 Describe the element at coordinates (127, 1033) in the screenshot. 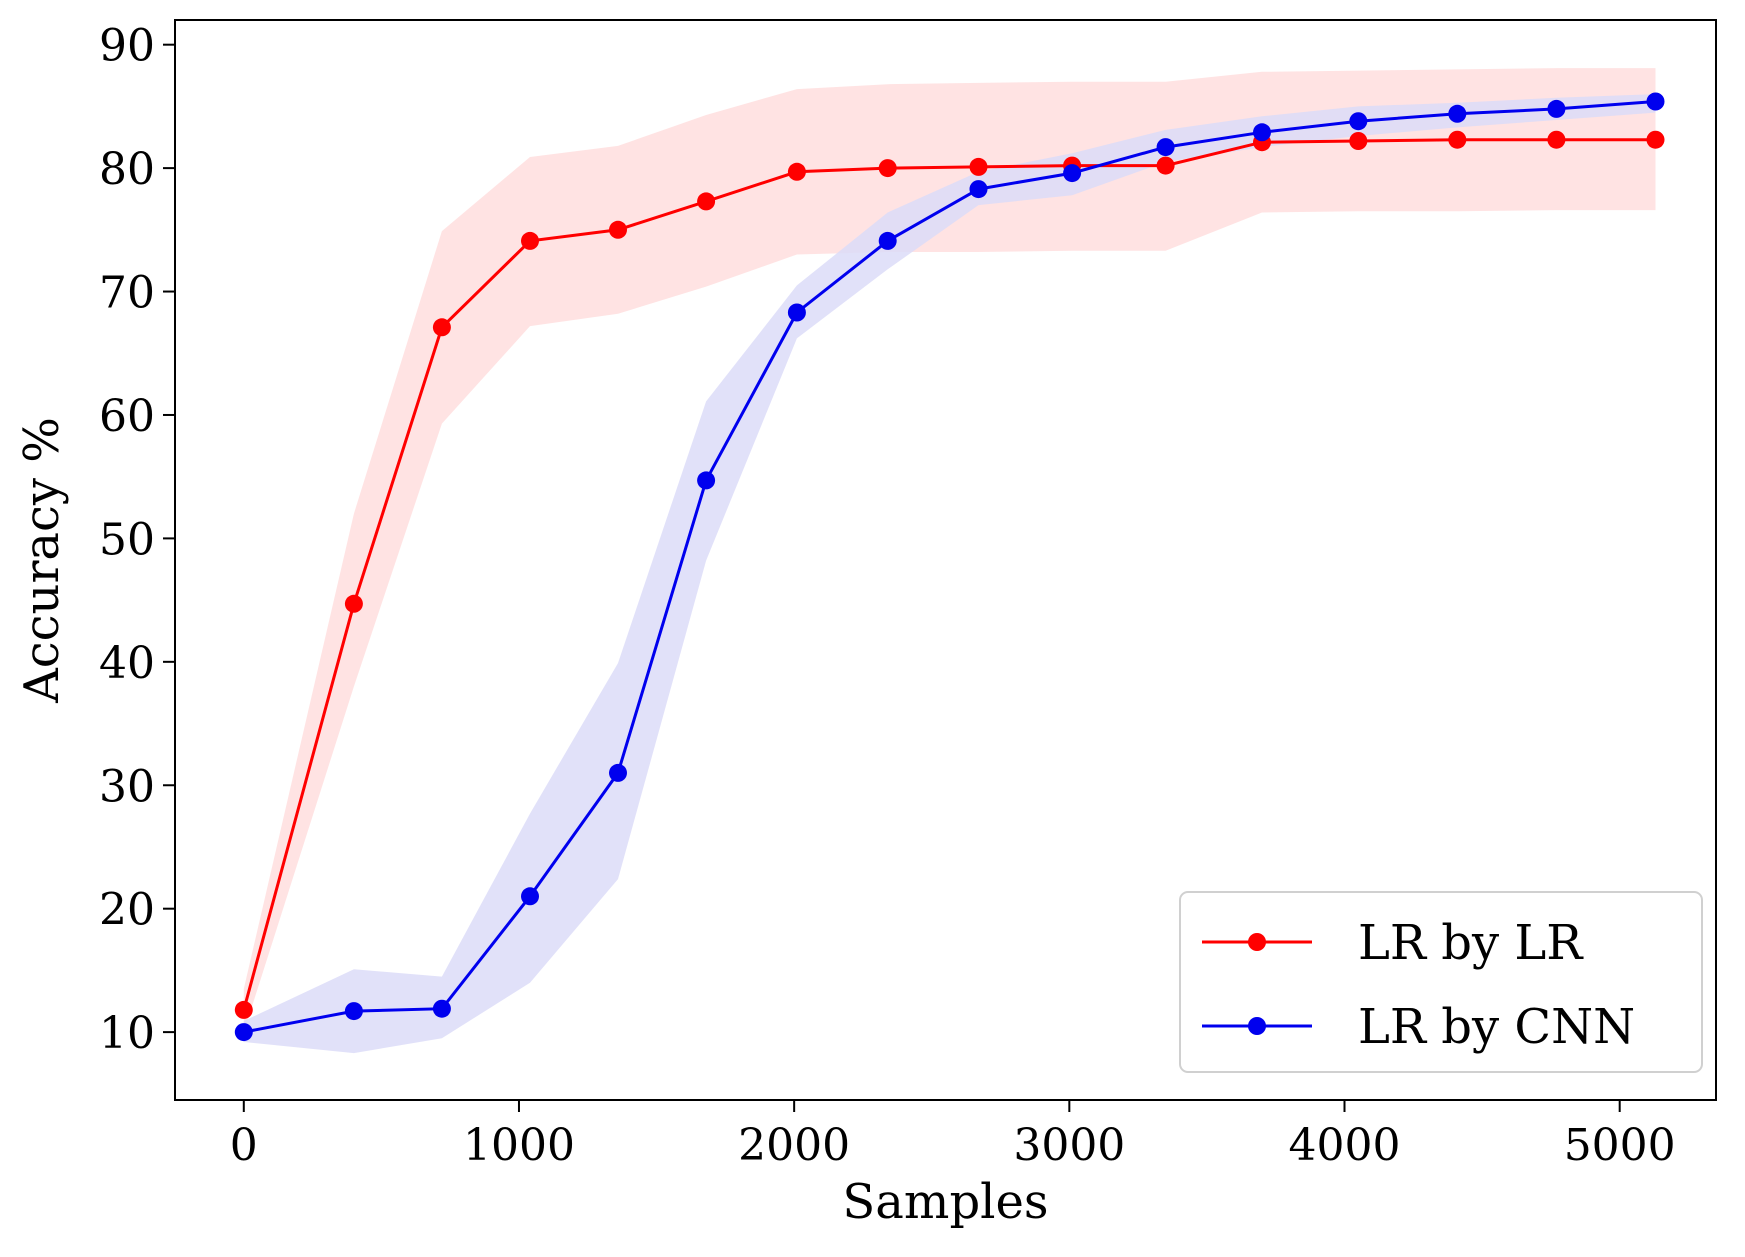

I see `y-tick-label: 10` at that location.